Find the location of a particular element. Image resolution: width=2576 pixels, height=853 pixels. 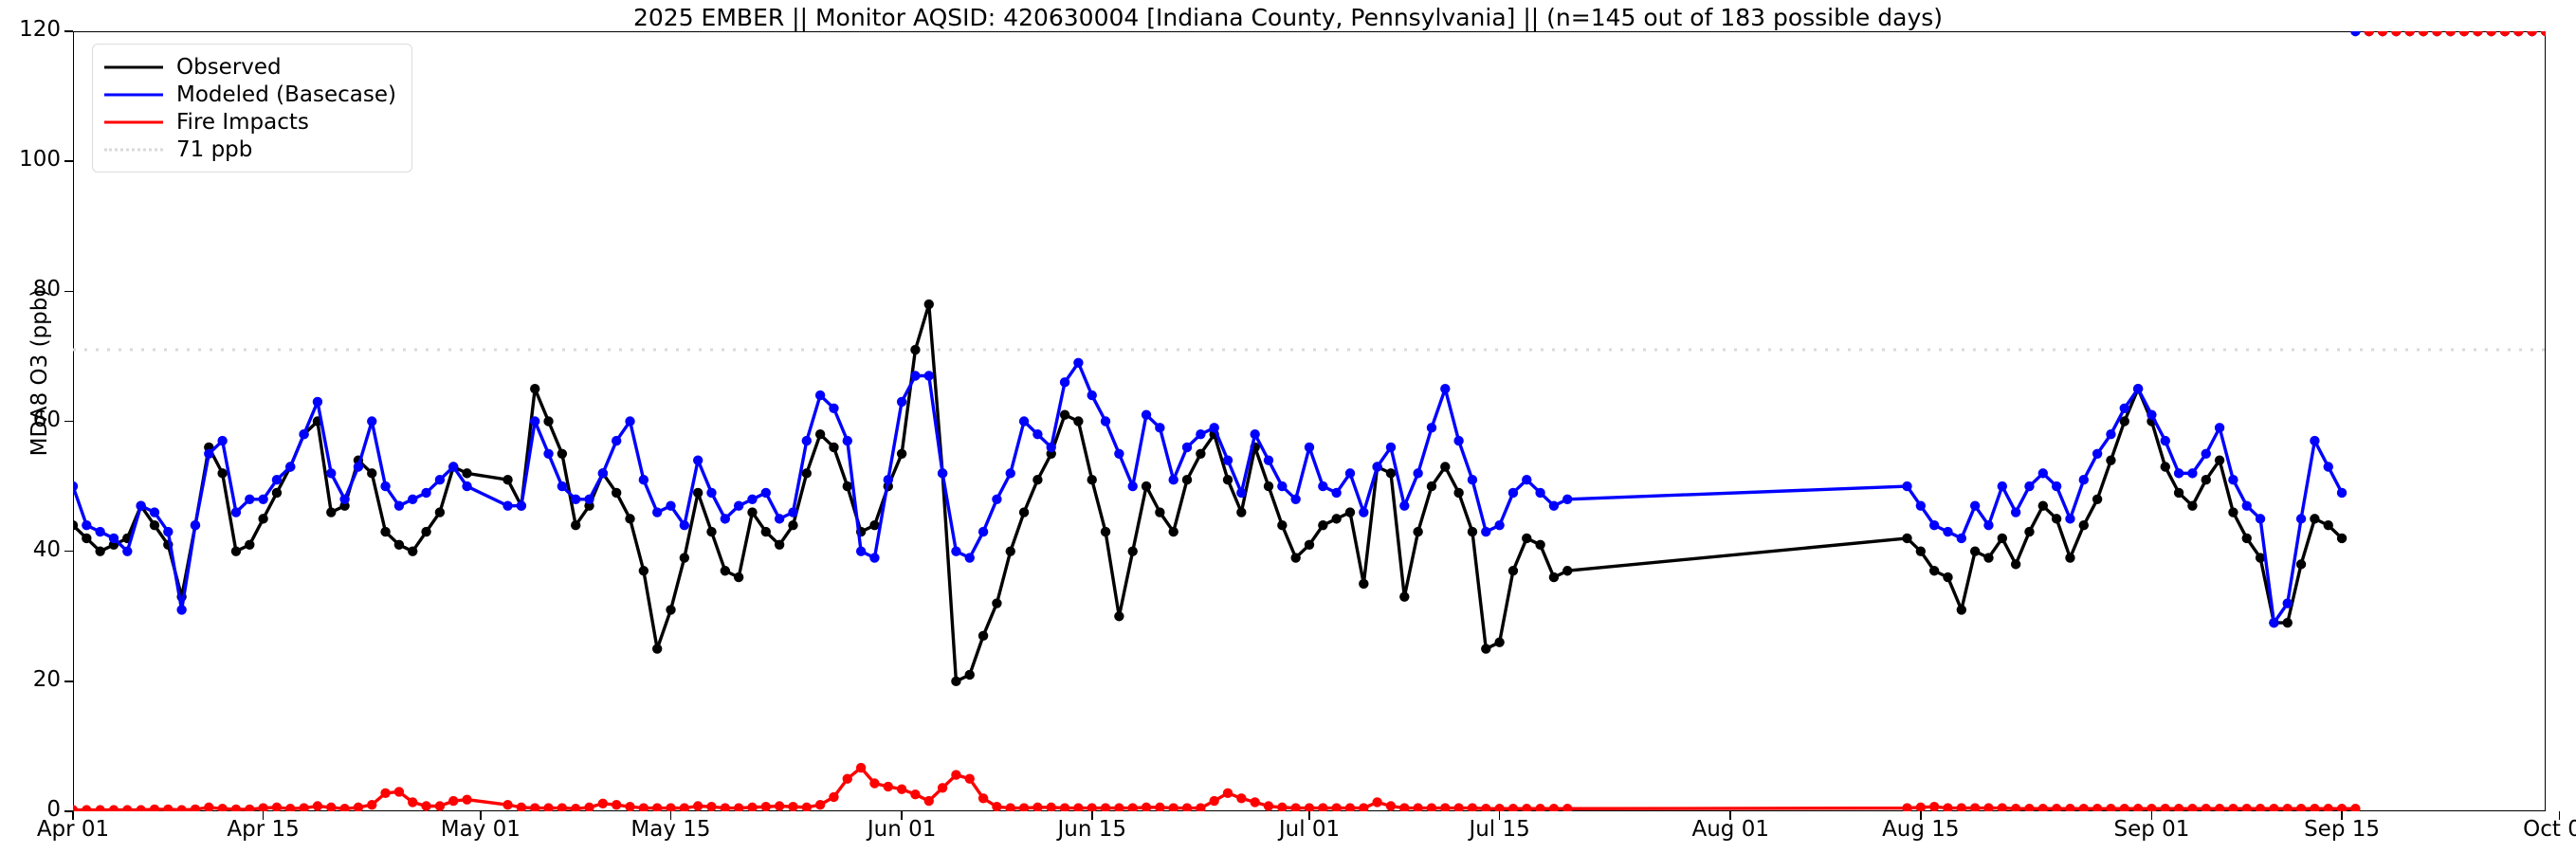

x-axis-tick-label: Apr 01 is located at coordinates (73, 829).